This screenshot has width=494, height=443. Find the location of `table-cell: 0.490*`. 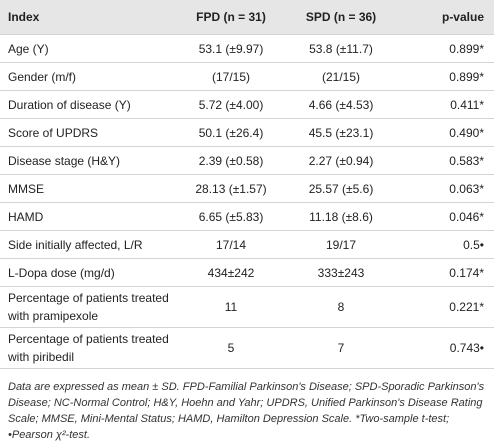

table-cell: 0.490* is located at coordinates (445, 132).